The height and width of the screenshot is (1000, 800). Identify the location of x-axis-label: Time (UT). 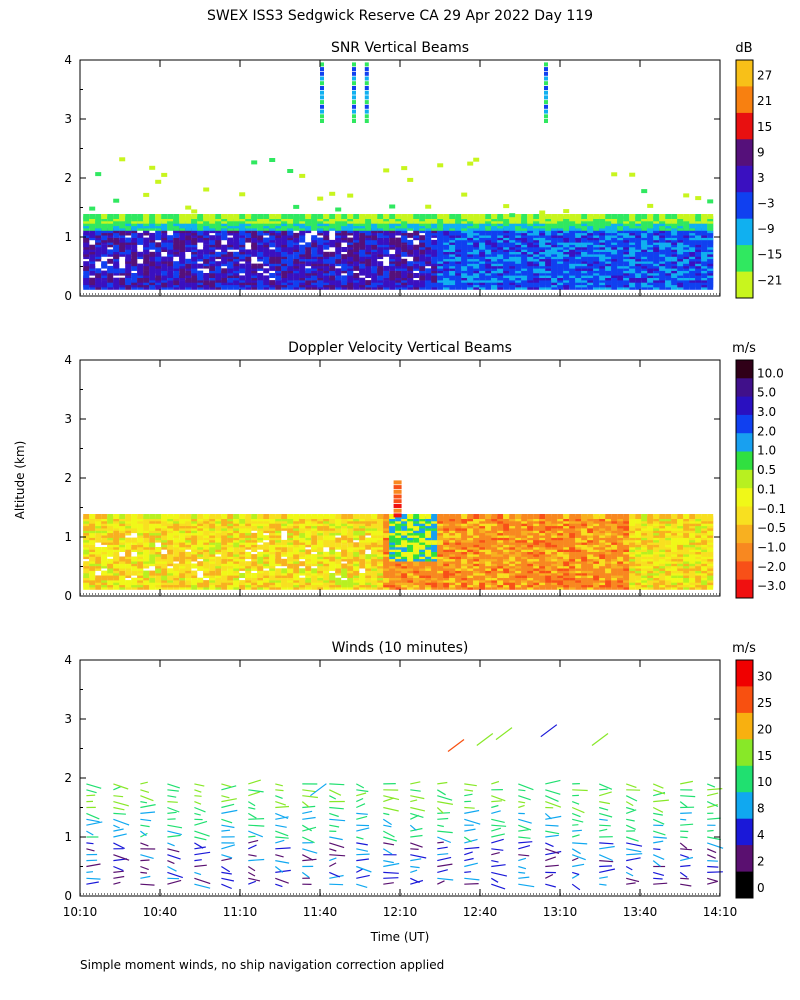
(400, 937).